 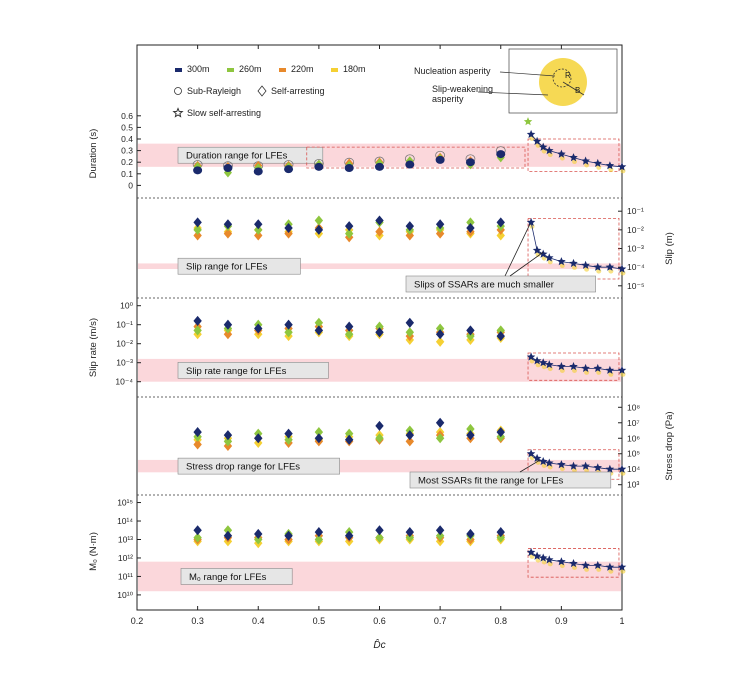 What do you see at coordinates (250, 69) in the screenshot?
I see `legend-label: 260m` at bounding box center [250, 69].